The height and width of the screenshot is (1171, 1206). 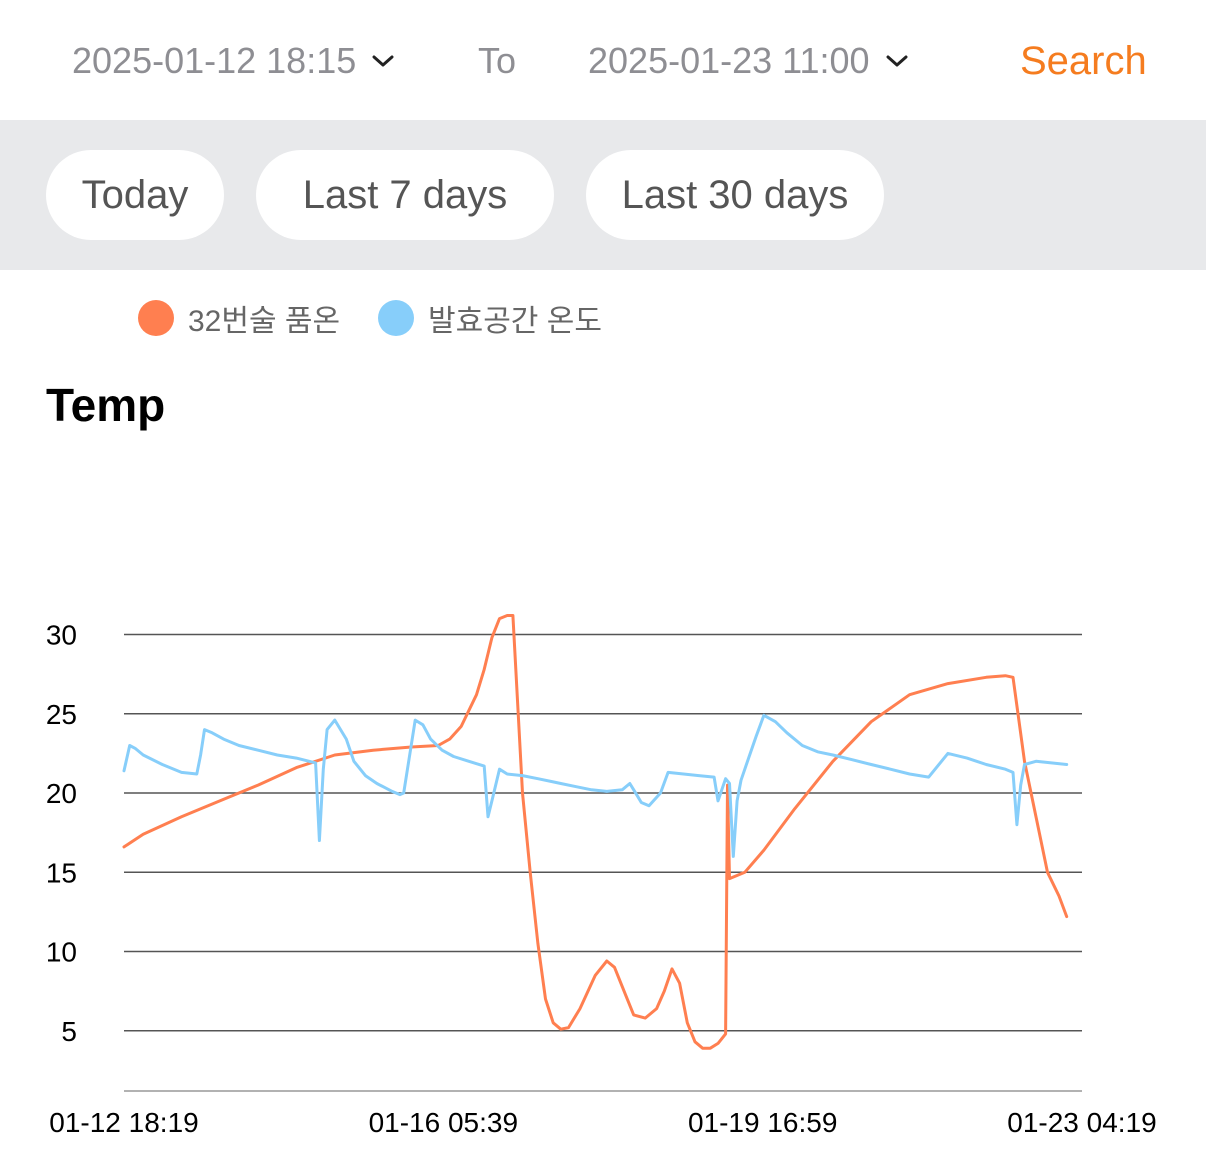 I want to click on chip-last-30-days: Last 30 days, so click(x=735, y=195).